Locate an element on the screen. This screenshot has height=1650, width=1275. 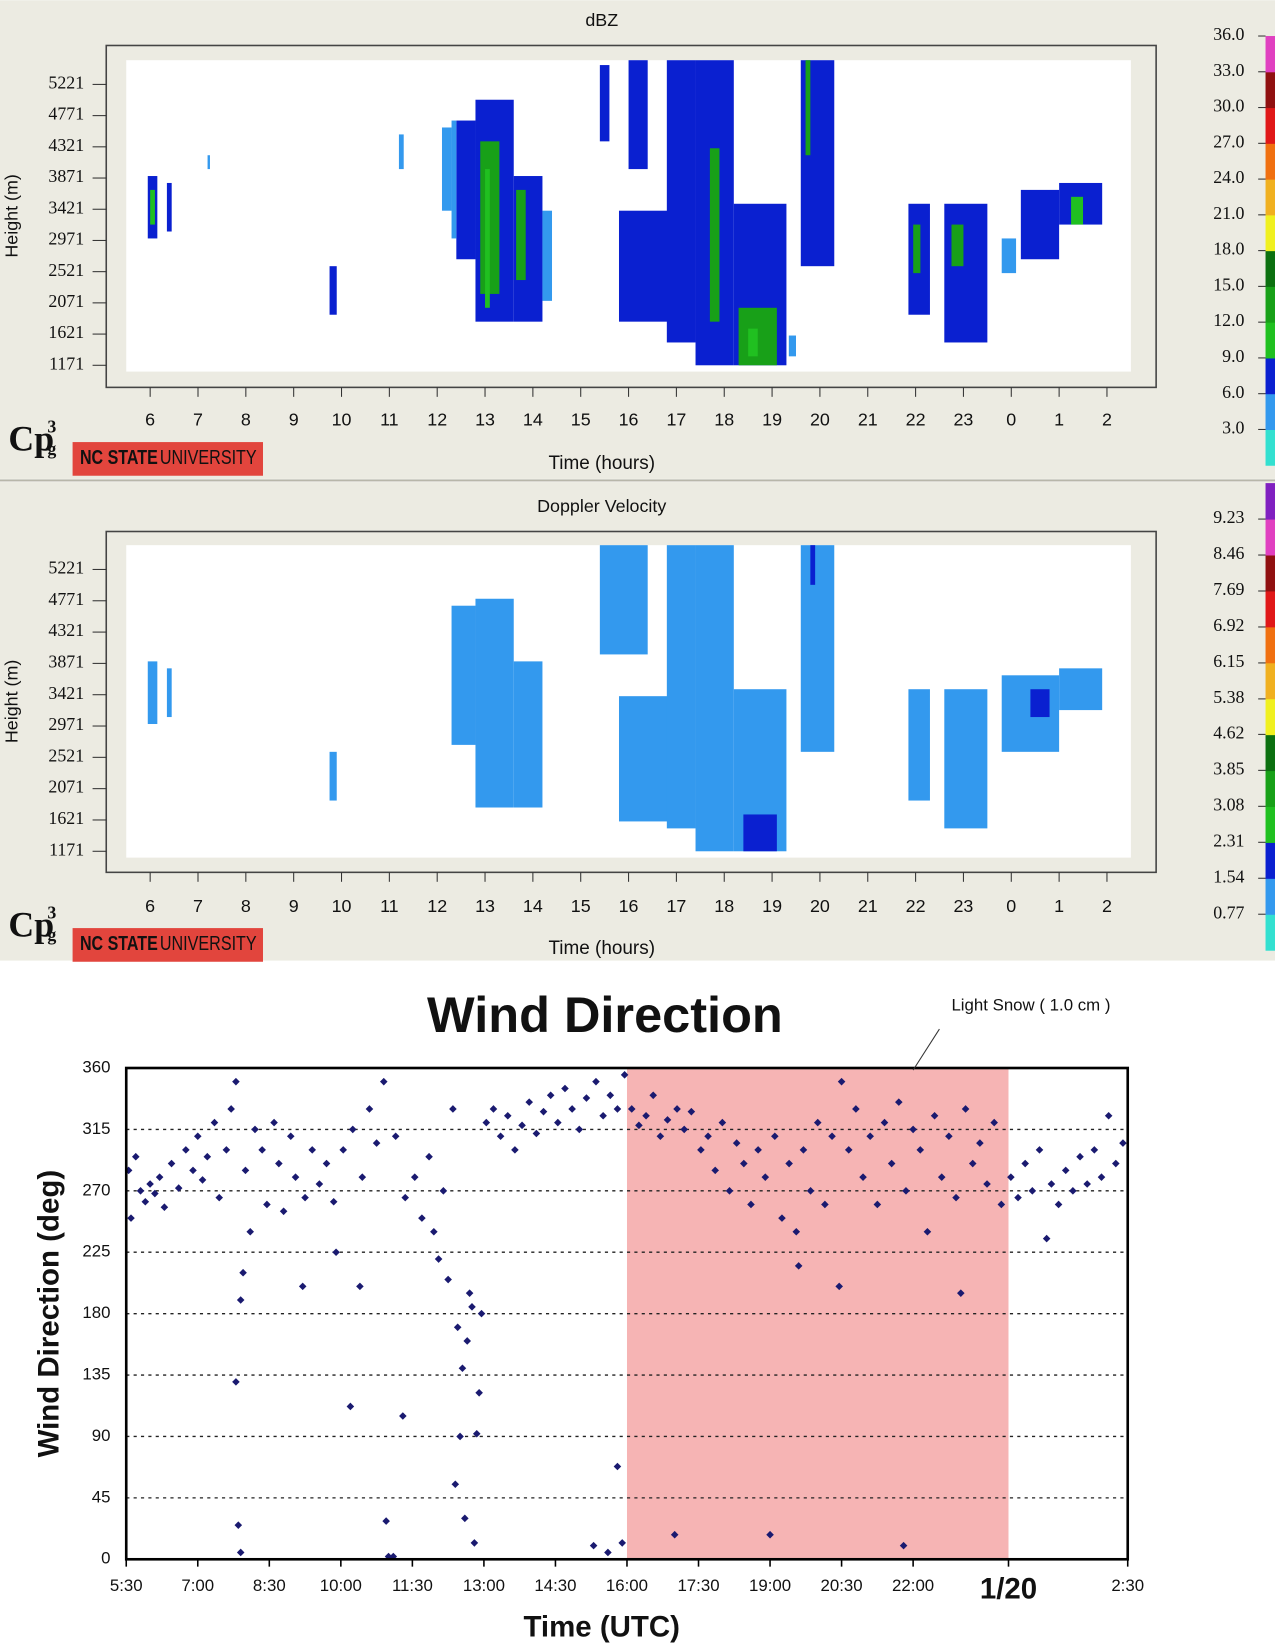
x-axis-label: Time (hours) is located at coordinates (601, 463).